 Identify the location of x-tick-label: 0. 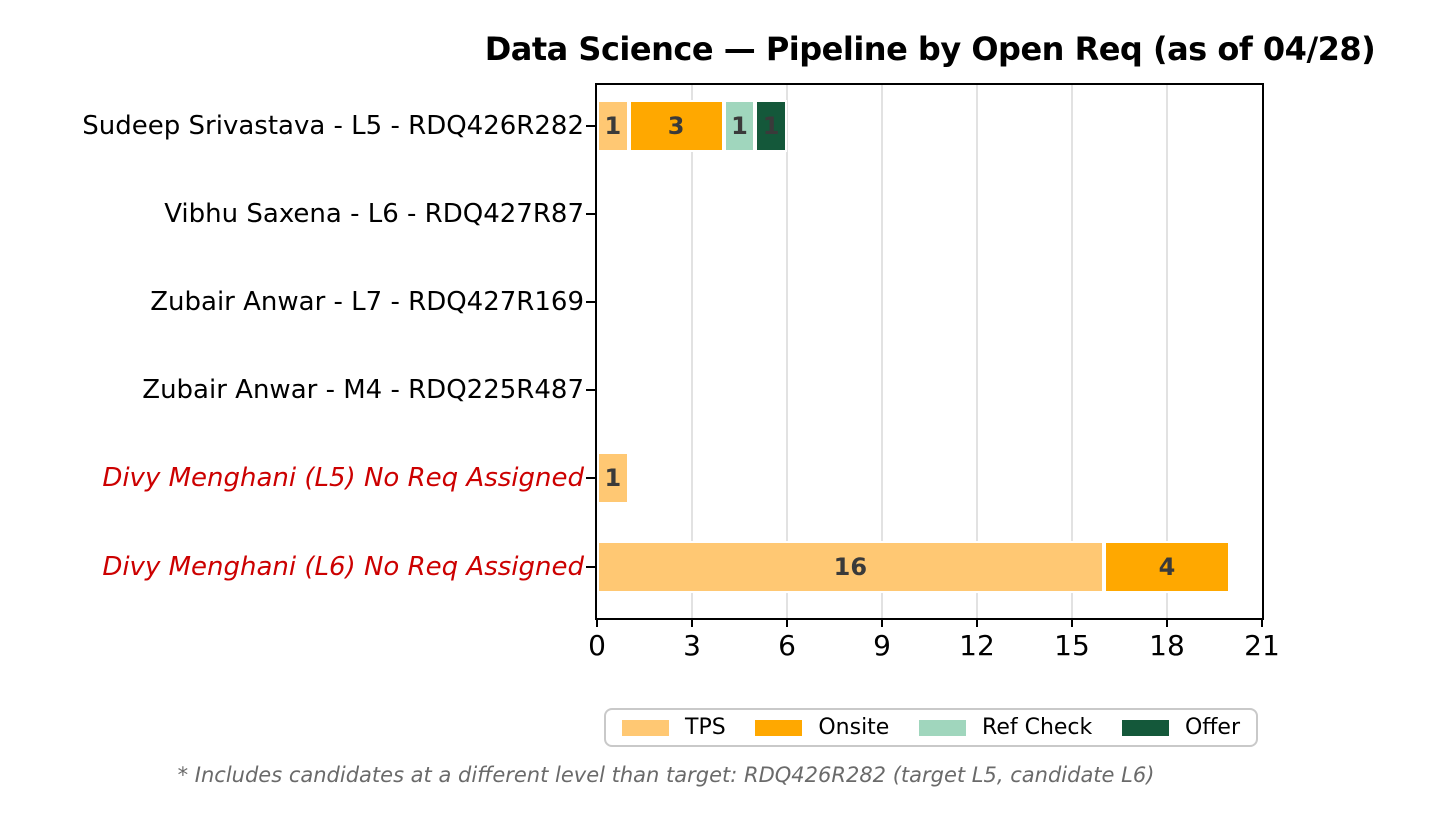
(597, 645).